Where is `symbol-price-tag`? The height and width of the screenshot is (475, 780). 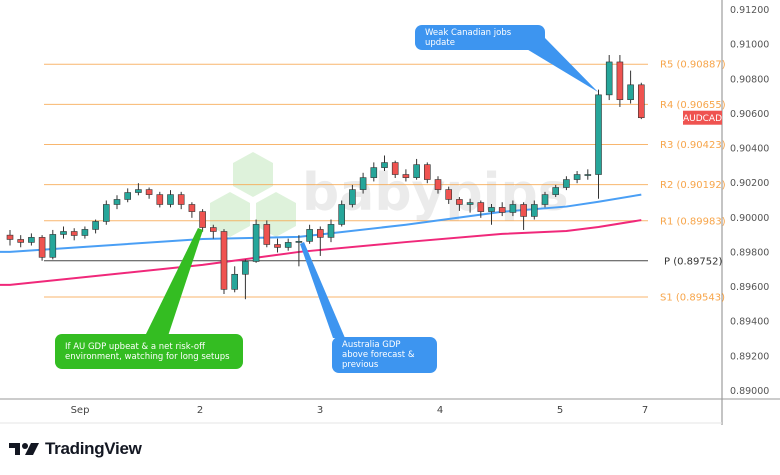
symbol-price-tag is located at coordinates (702, 117).